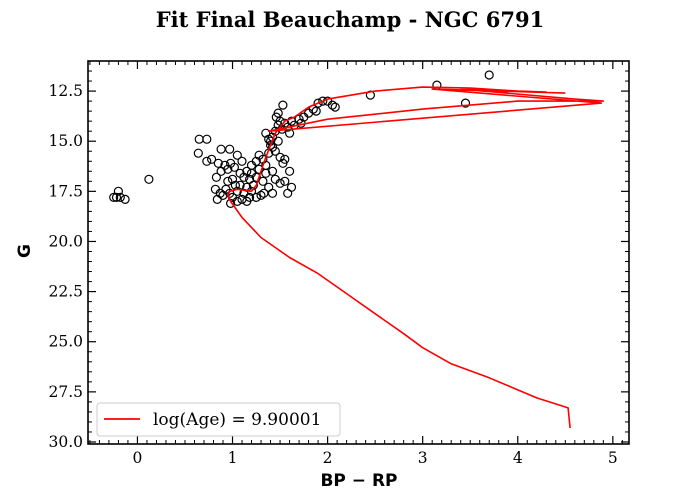 The height and width of the screenshot is (500, 700). I want to click on y-tick-label: 17.5, so click(65, 191).